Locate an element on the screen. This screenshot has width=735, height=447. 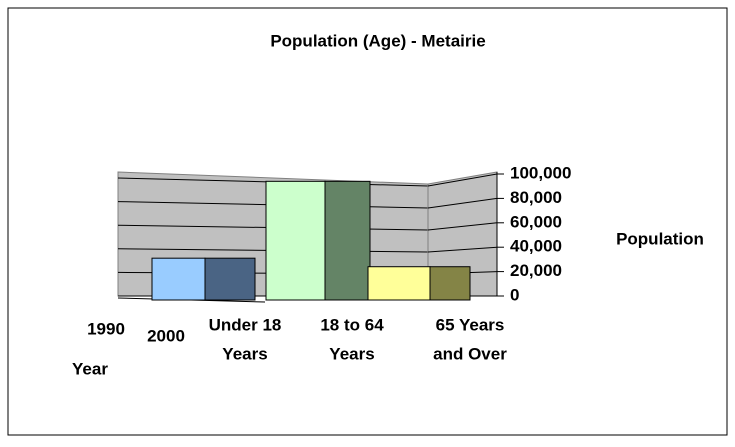
x-tick-label: and Over is located at coordinates (470, 353).